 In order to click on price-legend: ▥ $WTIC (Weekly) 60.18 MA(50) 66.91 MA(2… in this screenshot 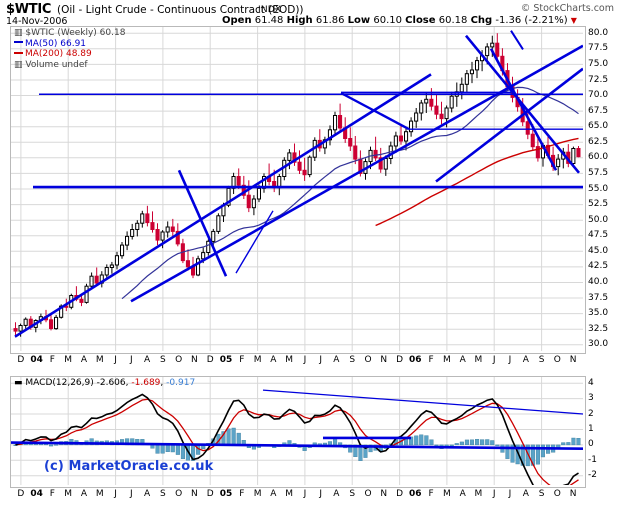, I will do `click(69, 49)`.